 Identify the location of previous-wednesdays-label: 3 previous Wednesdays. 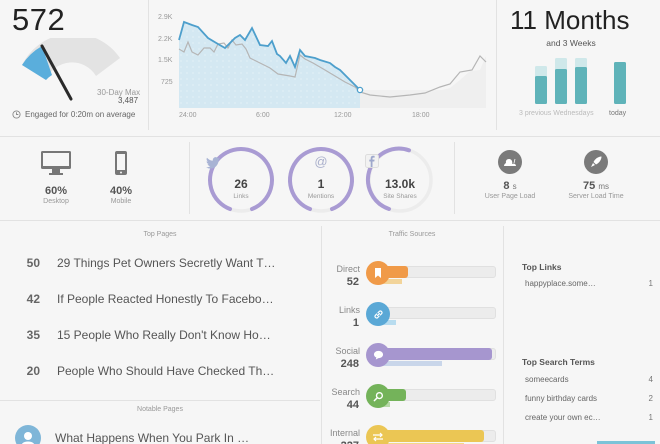
(556, 113).